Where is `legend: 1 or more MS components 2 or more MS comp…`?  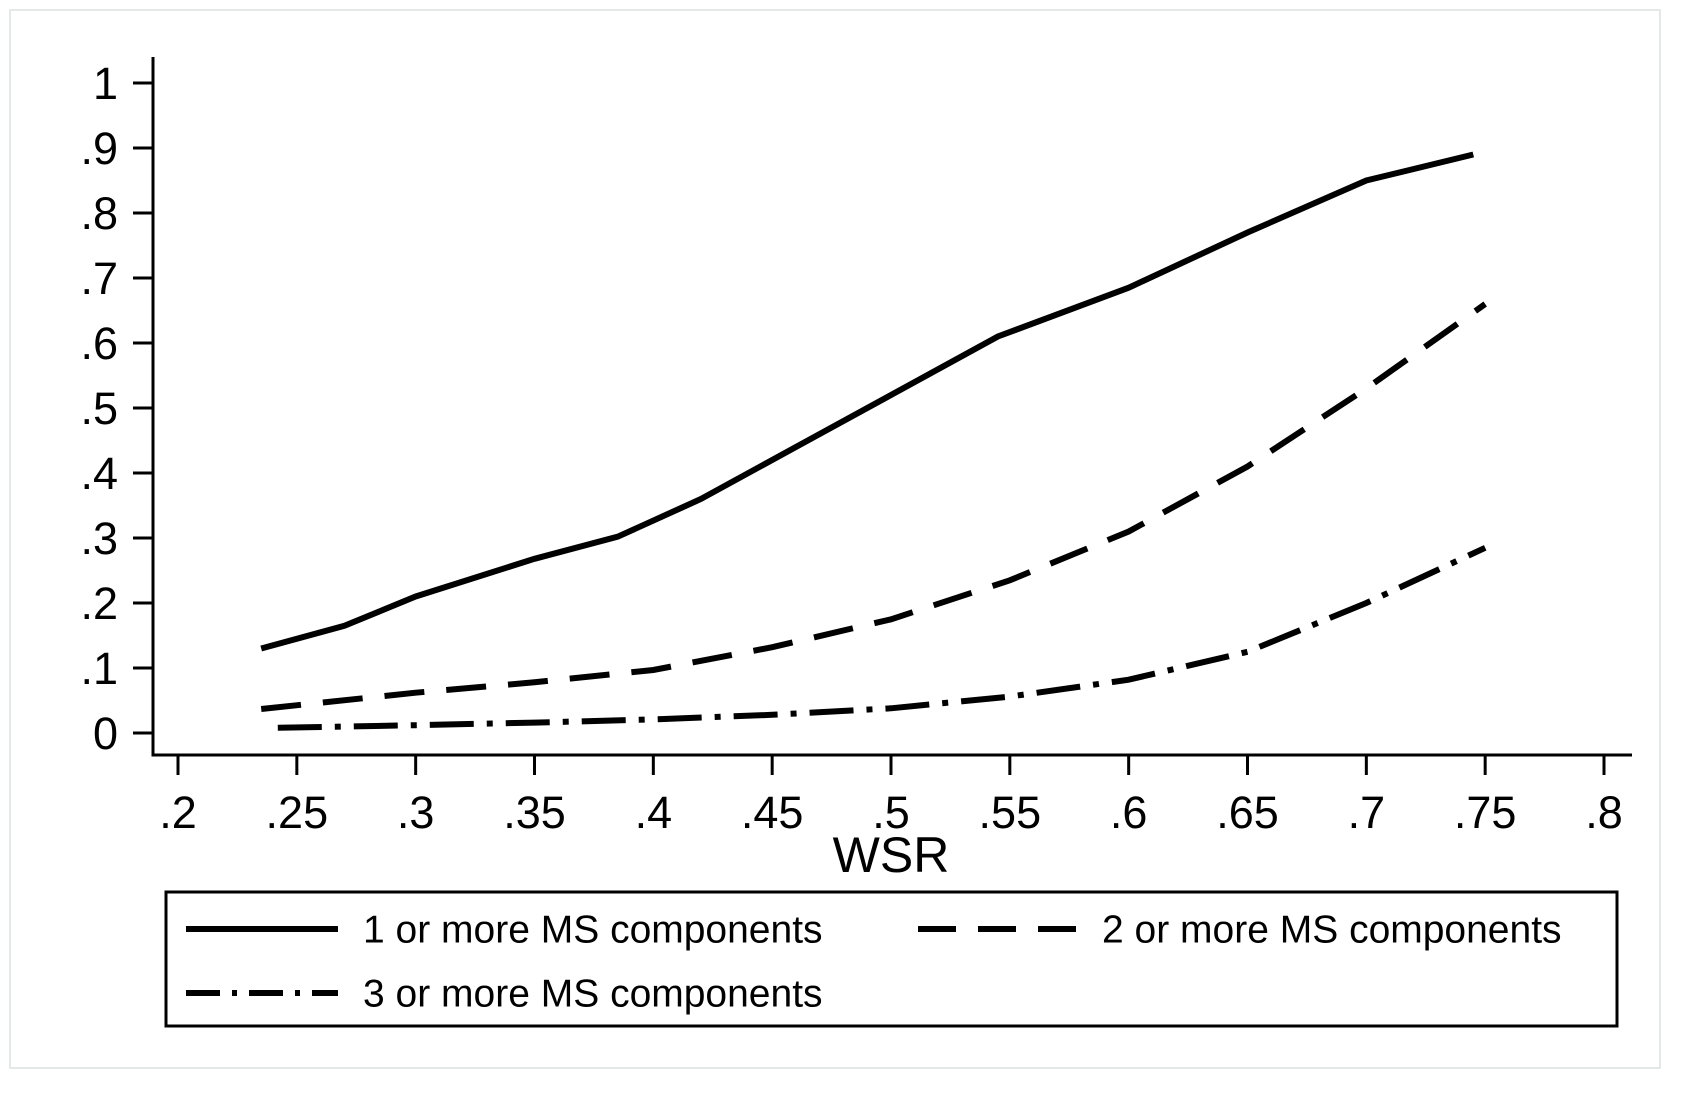 legend: 1 or more MS components 2 or more MS comp… is located at coordinates (891, 959).